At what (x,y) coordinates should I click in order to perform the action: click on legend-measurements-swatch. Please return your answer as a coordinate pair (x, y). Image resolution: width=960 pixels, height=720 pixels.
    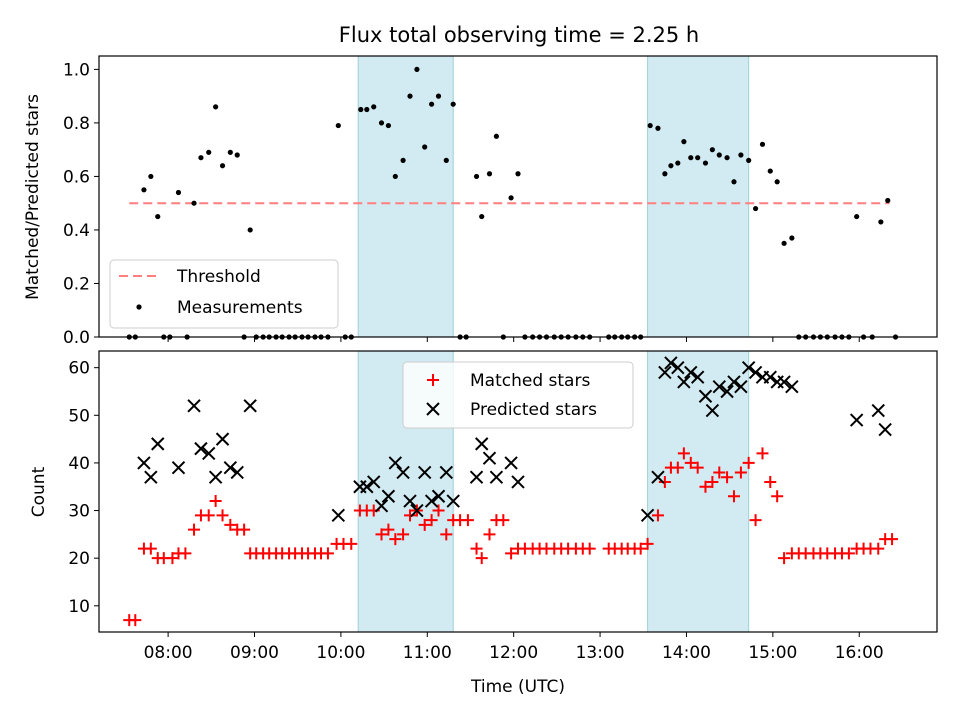
    Looking at the image, I should click on (139, 307).